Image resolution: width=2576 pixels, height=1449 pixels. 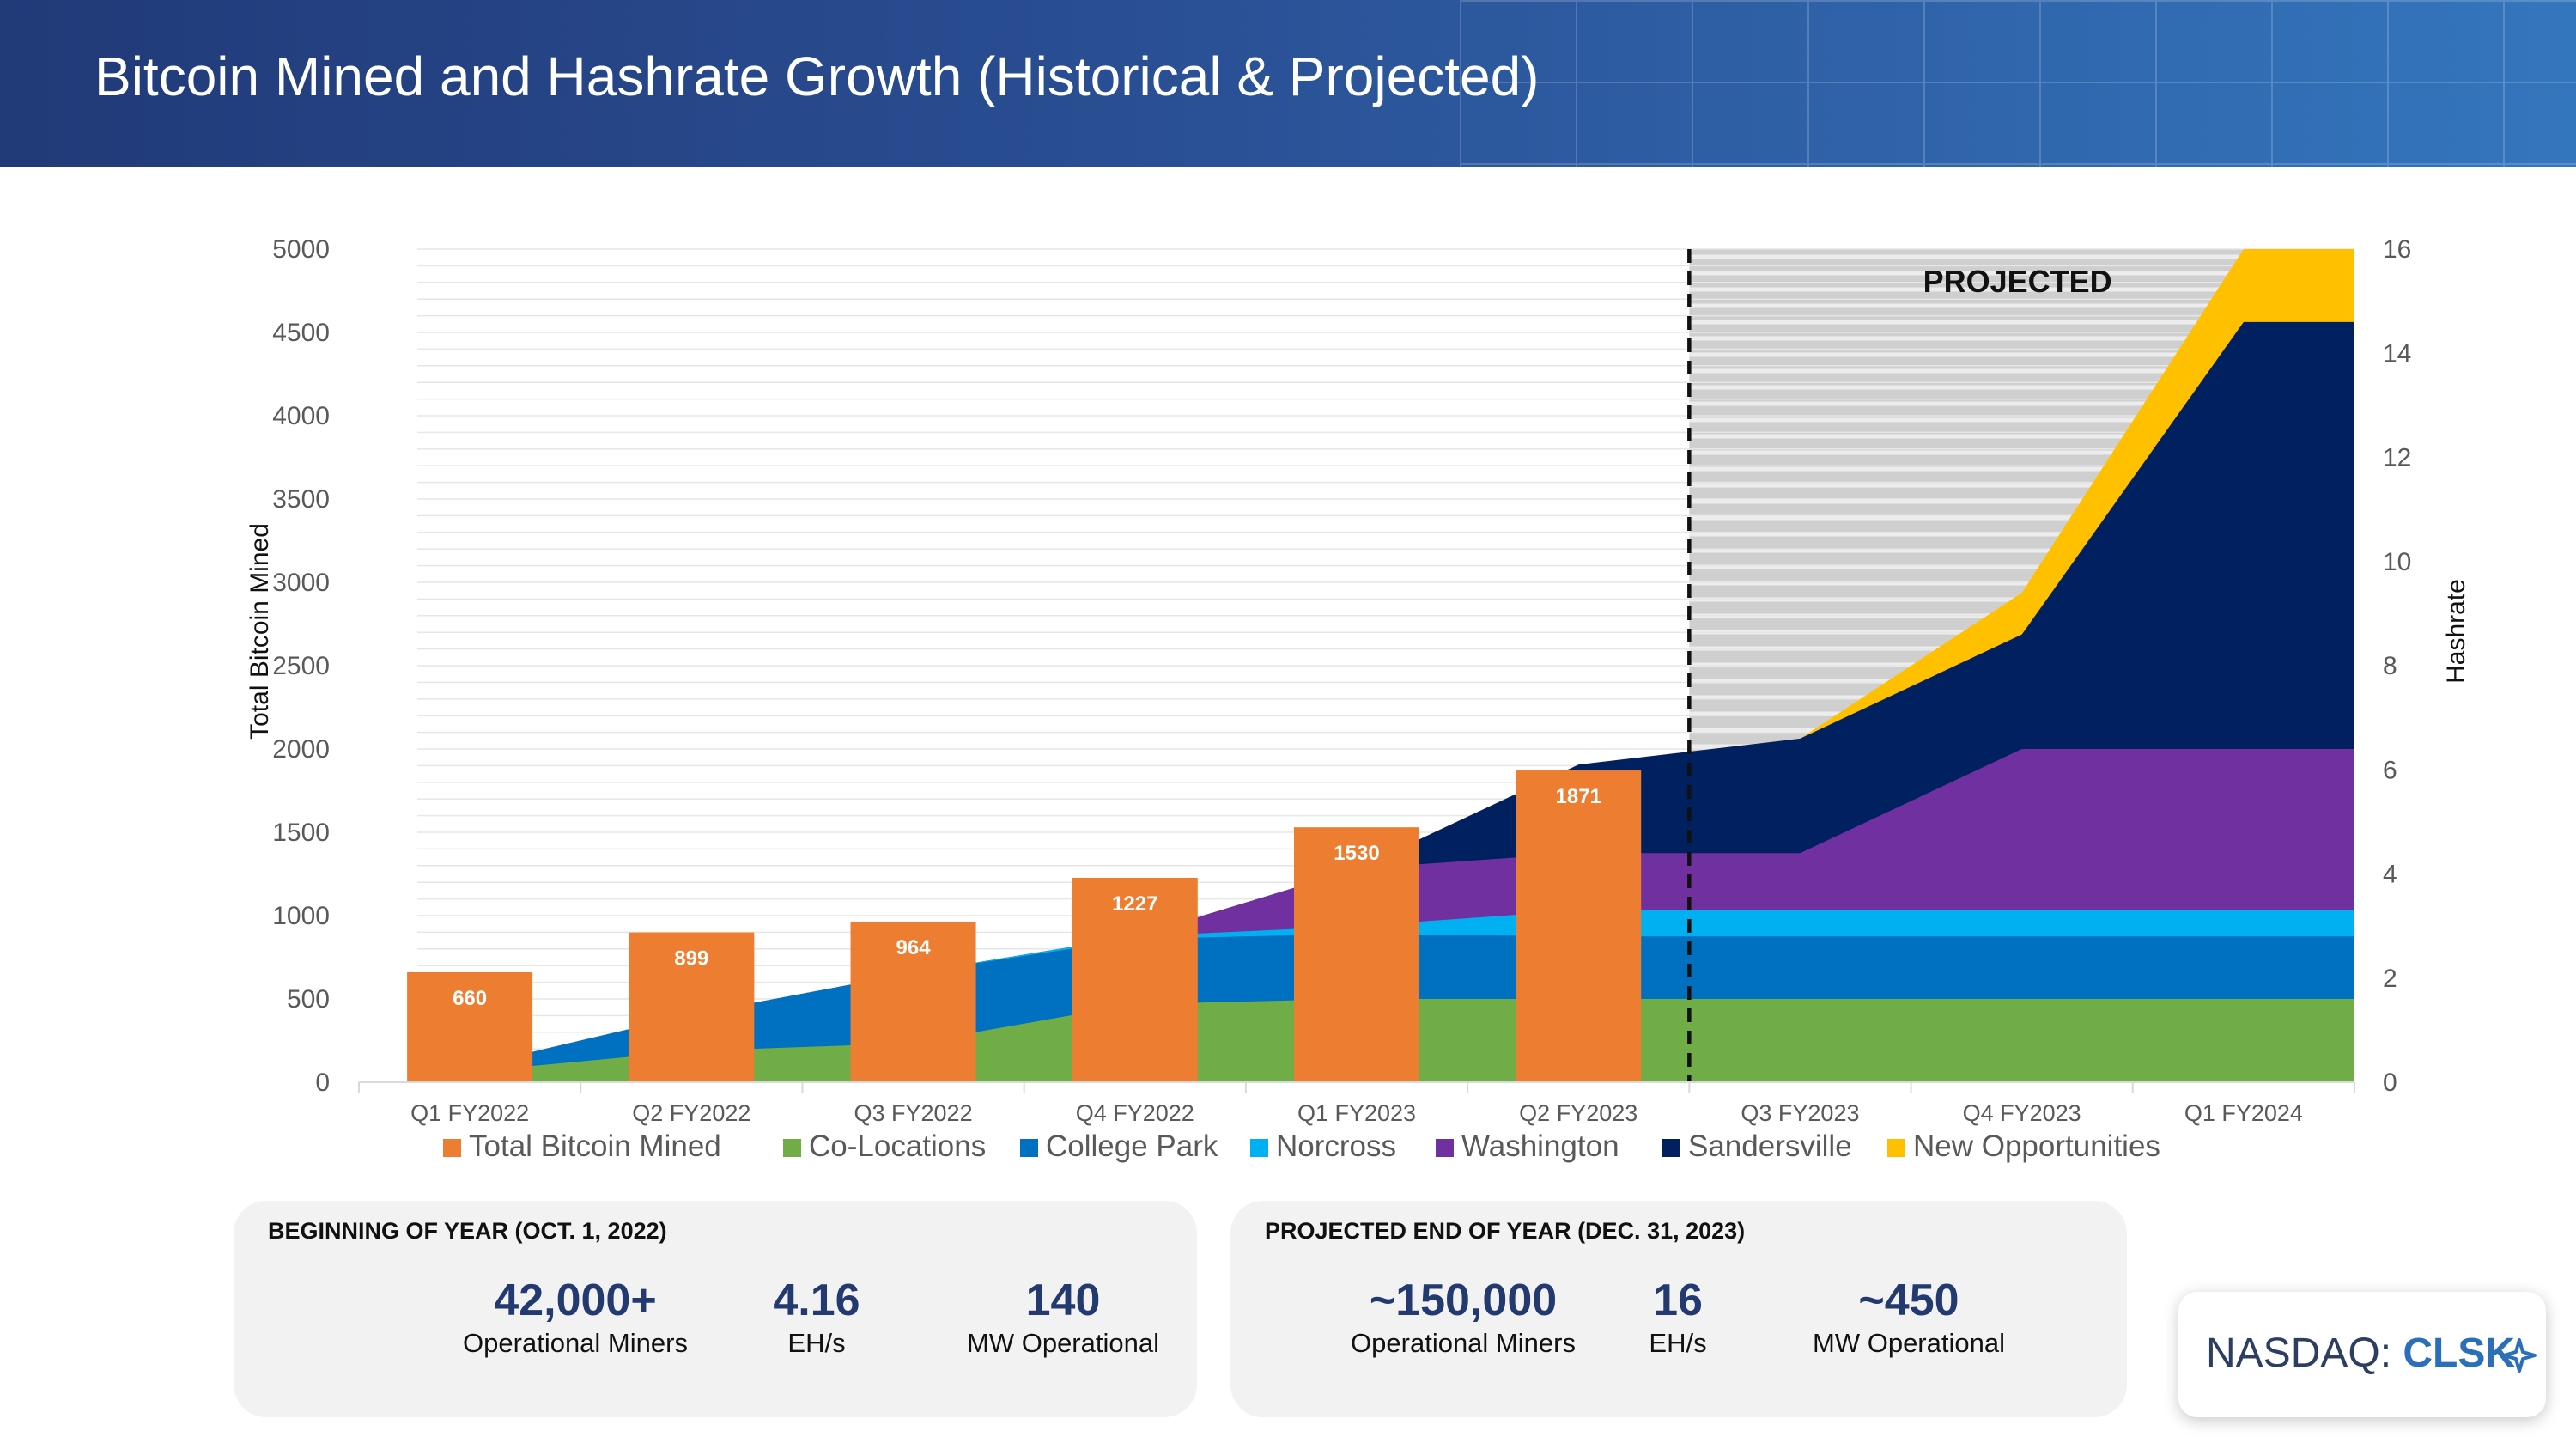 What do you see at coordinates (1029, 1148) in the screenshot?
I see `legend-swatch-college-park` at bounding box center [1029, 1148].